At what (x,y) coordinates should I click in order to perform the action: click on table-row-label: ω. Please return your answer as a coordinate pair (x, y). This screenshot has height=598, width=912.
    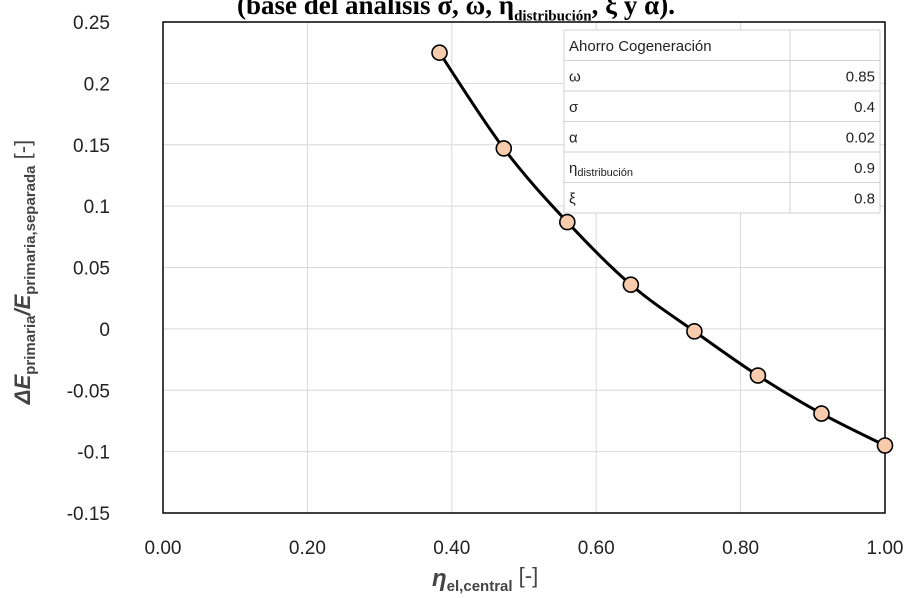
    Looking at the image, I should click on (575, 77).